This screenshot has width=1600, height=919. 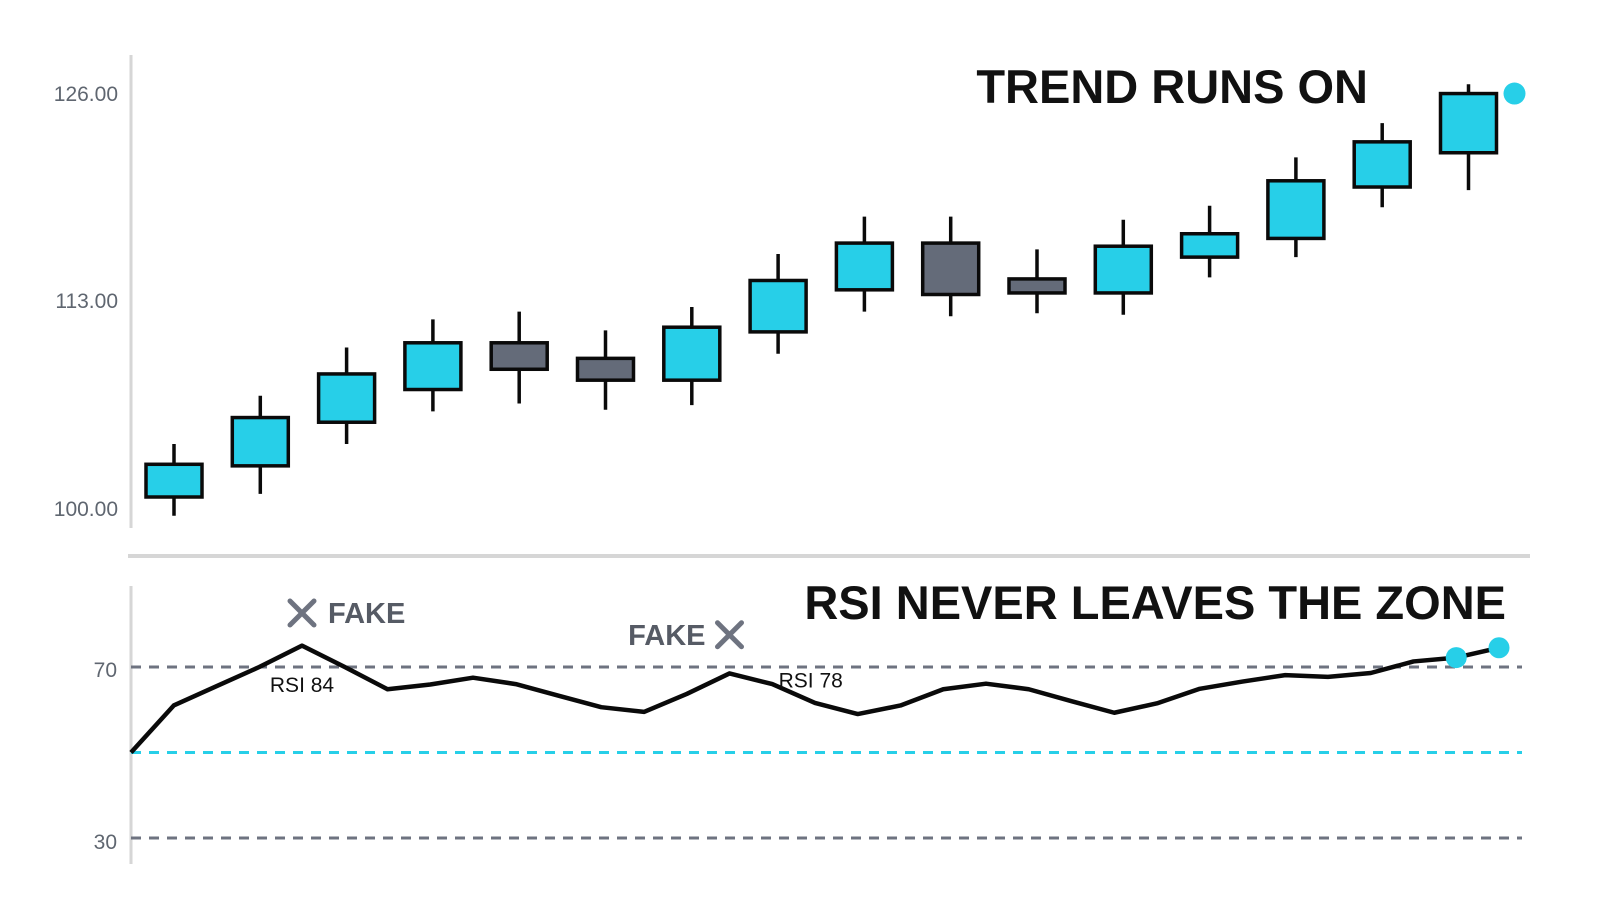 What do you see at coordinates (86, 94) in the screenshot?
I see `price-tick-label-top: 126.00` at bounding box center [86, 94].